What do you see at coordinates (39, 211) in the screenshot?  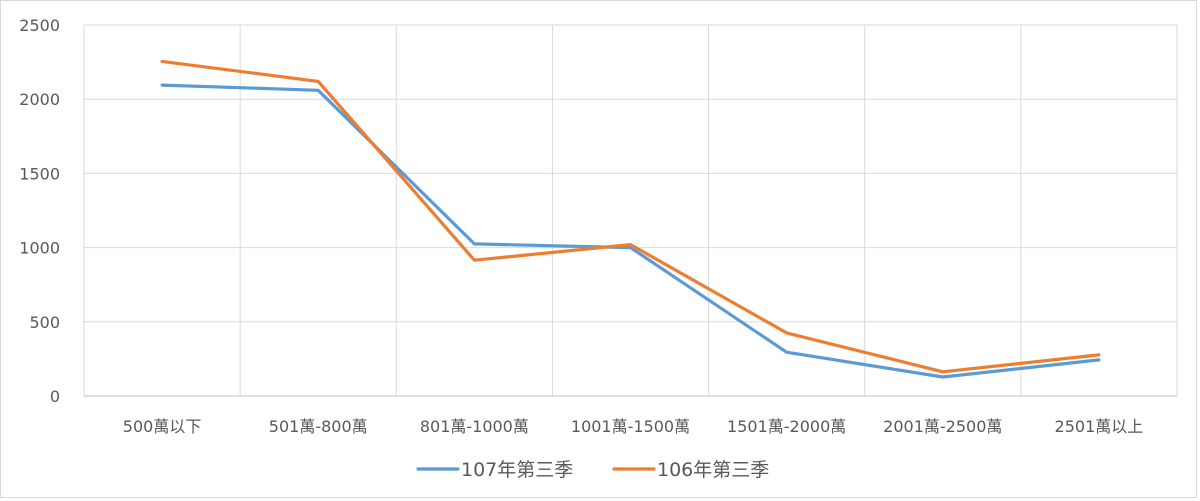 I see `y-axis-tick-labels: 0 500 1000 1500 2000 2500` at bounding box center [39, 211].